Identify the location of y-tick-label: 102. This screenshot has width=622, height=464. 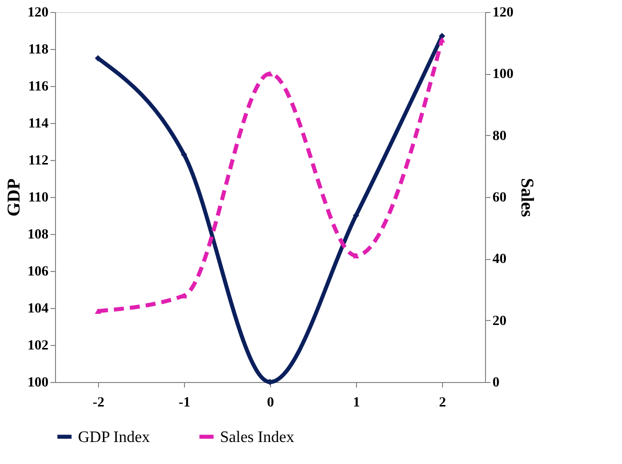
(38, 346).